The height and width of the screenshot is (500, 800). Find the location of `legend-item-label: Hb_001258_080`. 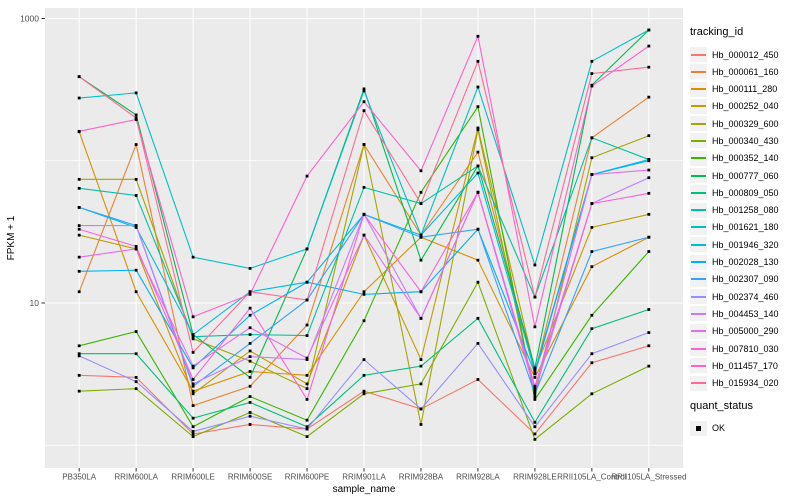

legend-item-label: Hb_001258_080 is located at coordinates (745, 210).